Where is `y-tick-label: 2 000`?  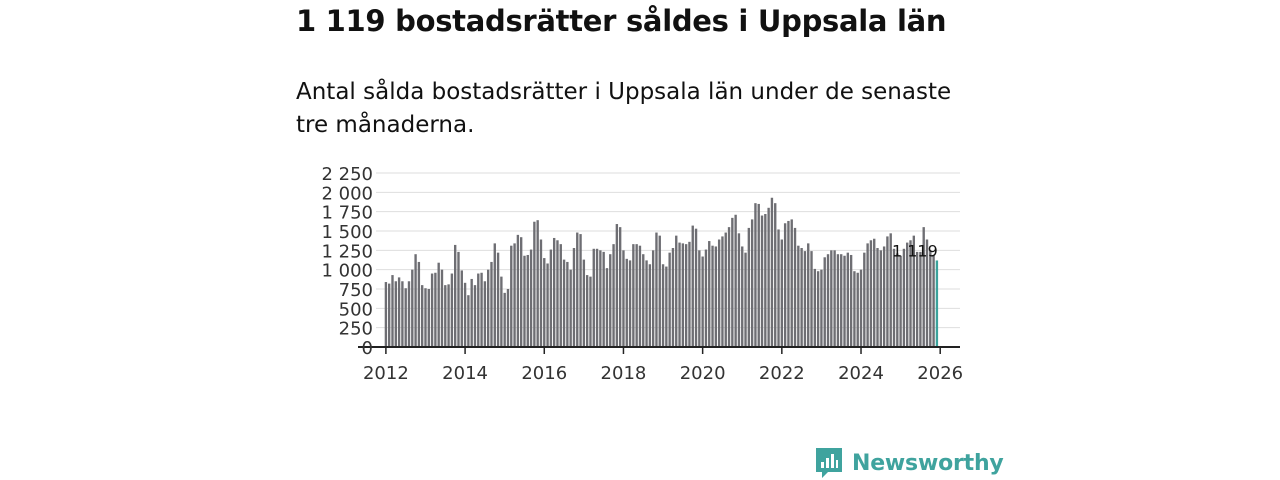
y-tick-label: 2 000 is located at coordinates (347, 193).